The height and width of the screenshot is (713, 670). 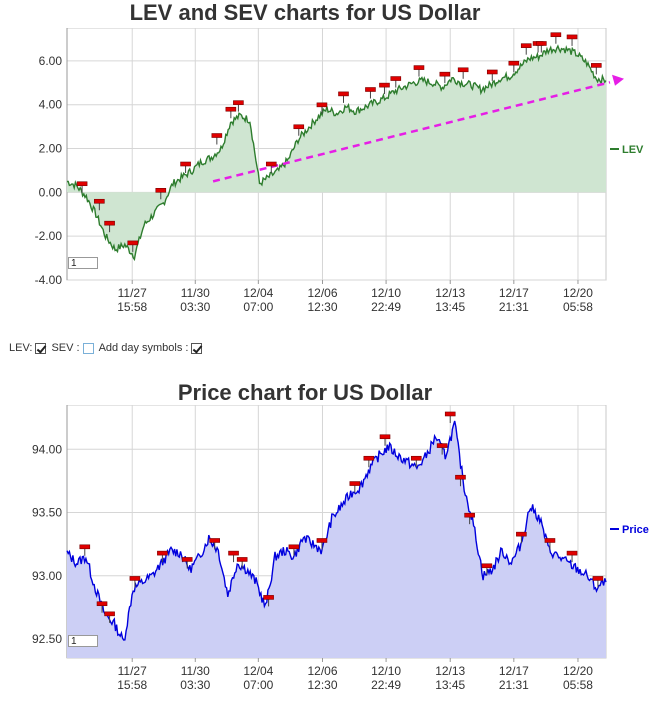 I want to click on trendline-arrowhead, so click(x=618, y=80).